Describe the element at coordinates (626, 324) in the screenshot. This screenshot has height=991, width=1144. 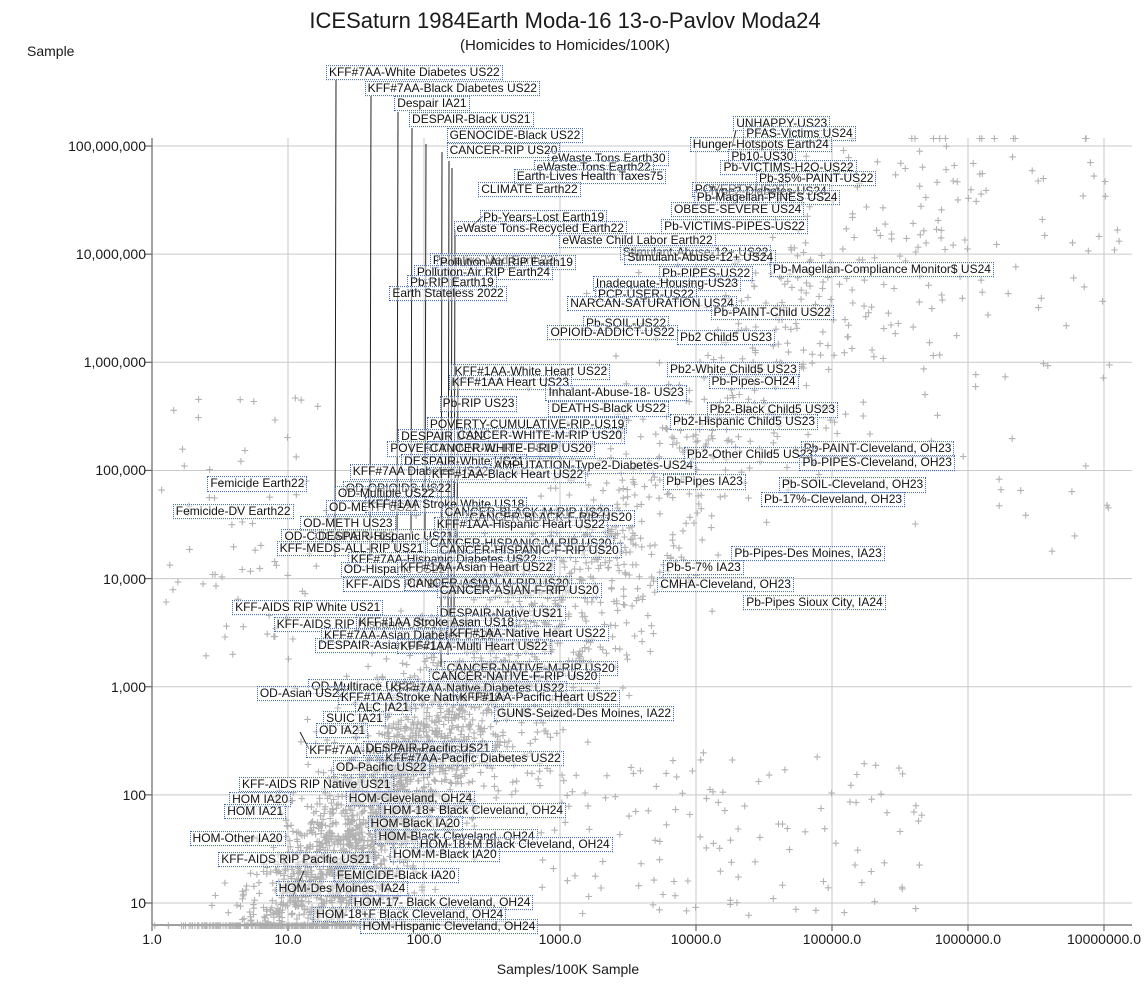
I see `point-label: Pb-SOIL-US22` at that location.